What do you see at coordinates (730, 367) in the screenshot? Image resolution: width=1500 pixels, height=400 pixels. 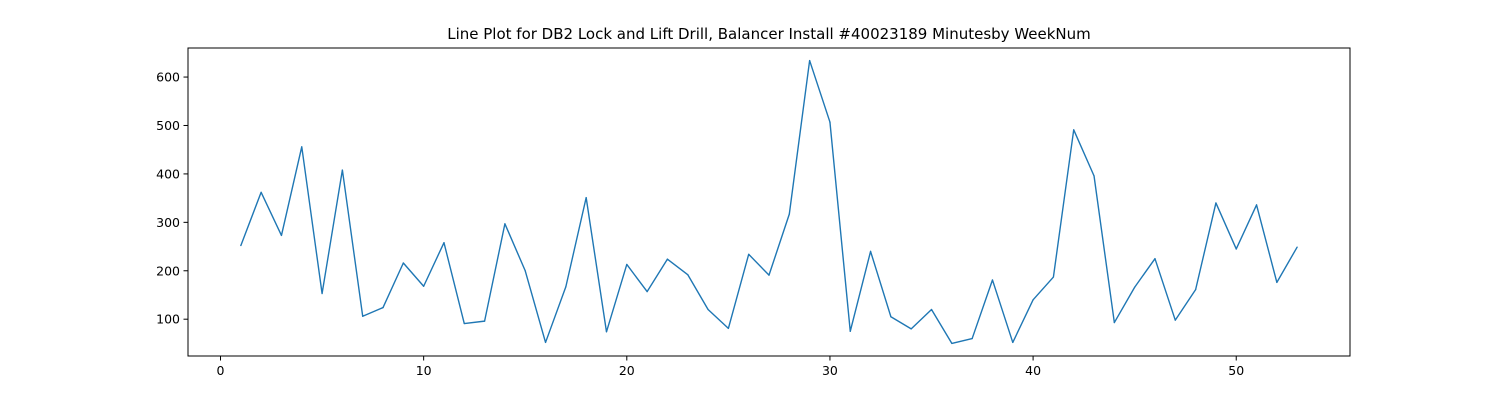 I see `x-axis: 0 10 20 30 40 50` at bounding box center [730, 367].